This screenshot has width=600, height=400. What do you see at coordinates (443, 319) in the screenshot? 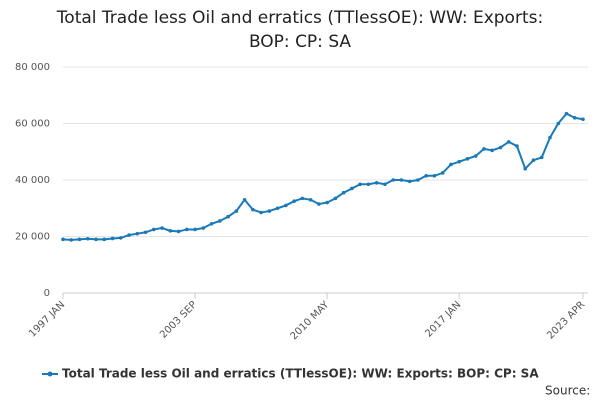
I see `x-tick-label: 2017 JAN` at bounding box center [443, 319].